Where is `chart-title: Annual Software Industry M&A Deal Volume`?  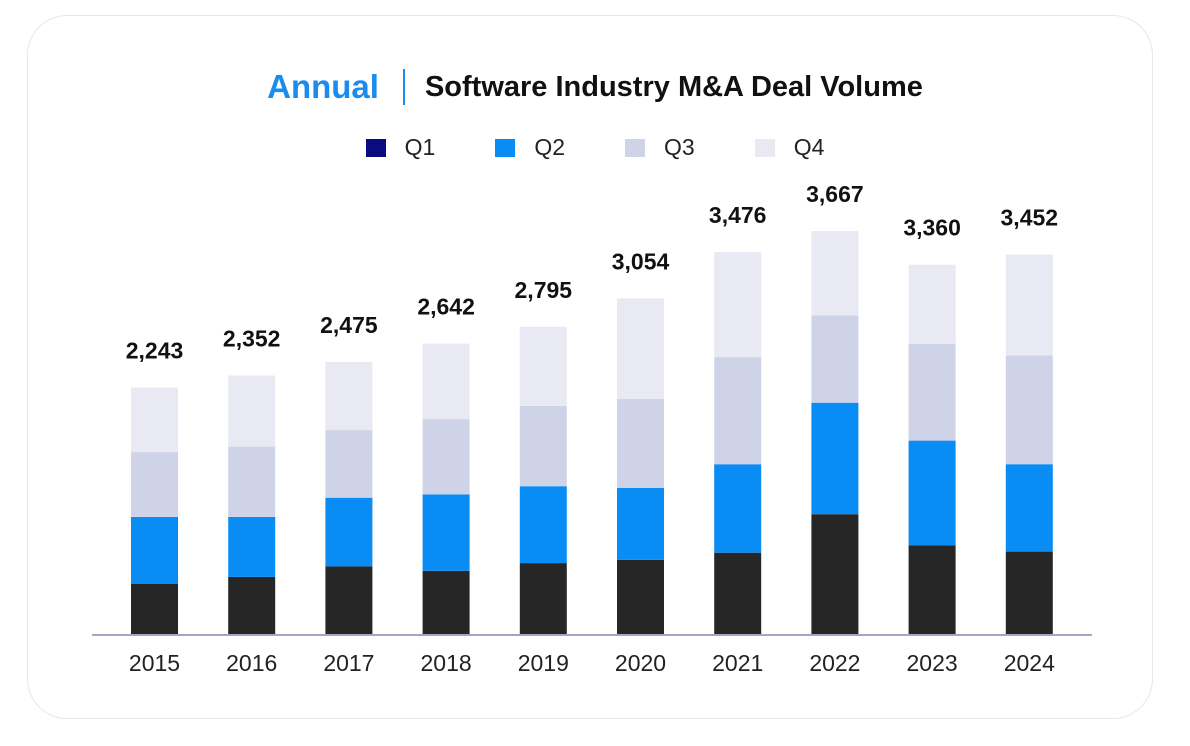 chart-title: Annual Software Industry M&A Deal Volume is located at coordinates (595, 87).